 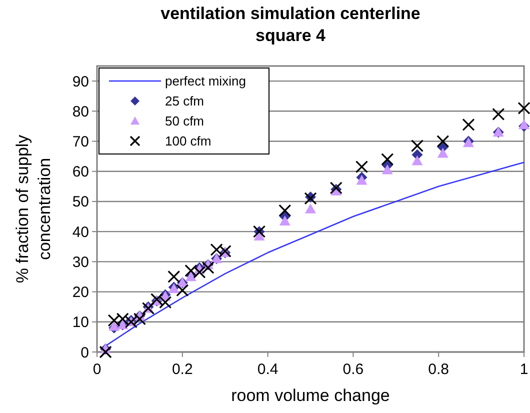 I want to click on x-tick-label: 0.6, so click(x=353, y=369).